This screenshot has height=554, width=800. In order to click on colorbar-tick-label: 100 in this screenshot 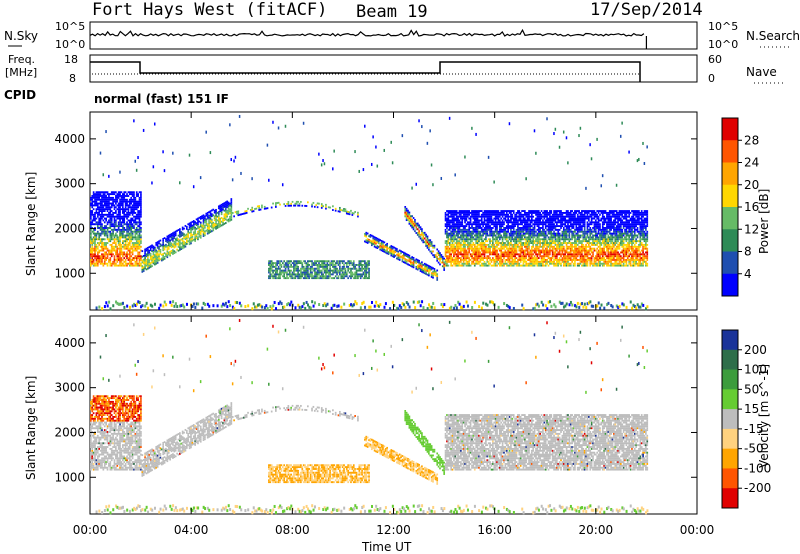, I will do `click(755, 370)`.